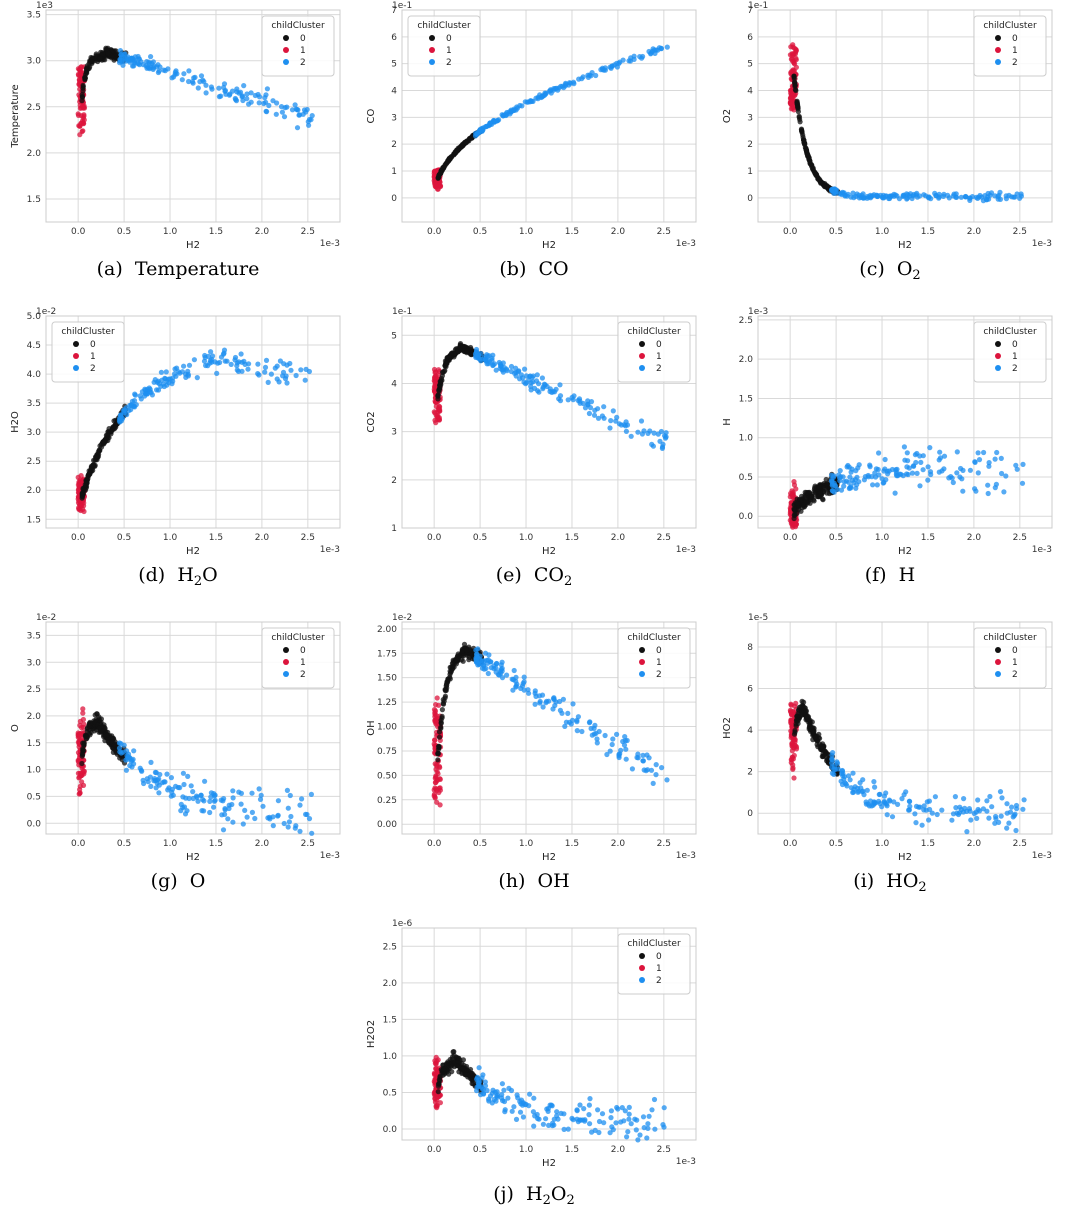 The image size is (1068, 1228). I want to click on x-tick-label: 1.0, so click(526, 1150).